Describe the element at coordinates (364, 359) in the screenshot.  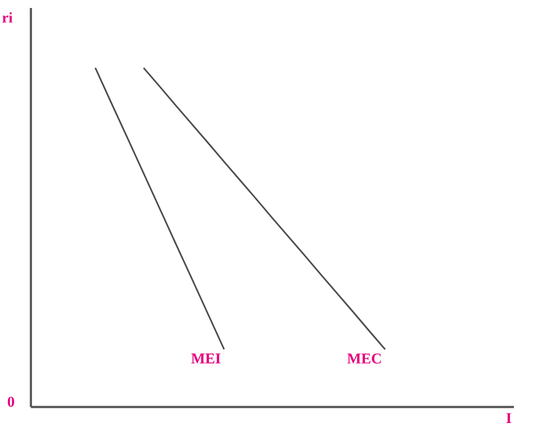
I see `series-label: MEC` at that location.